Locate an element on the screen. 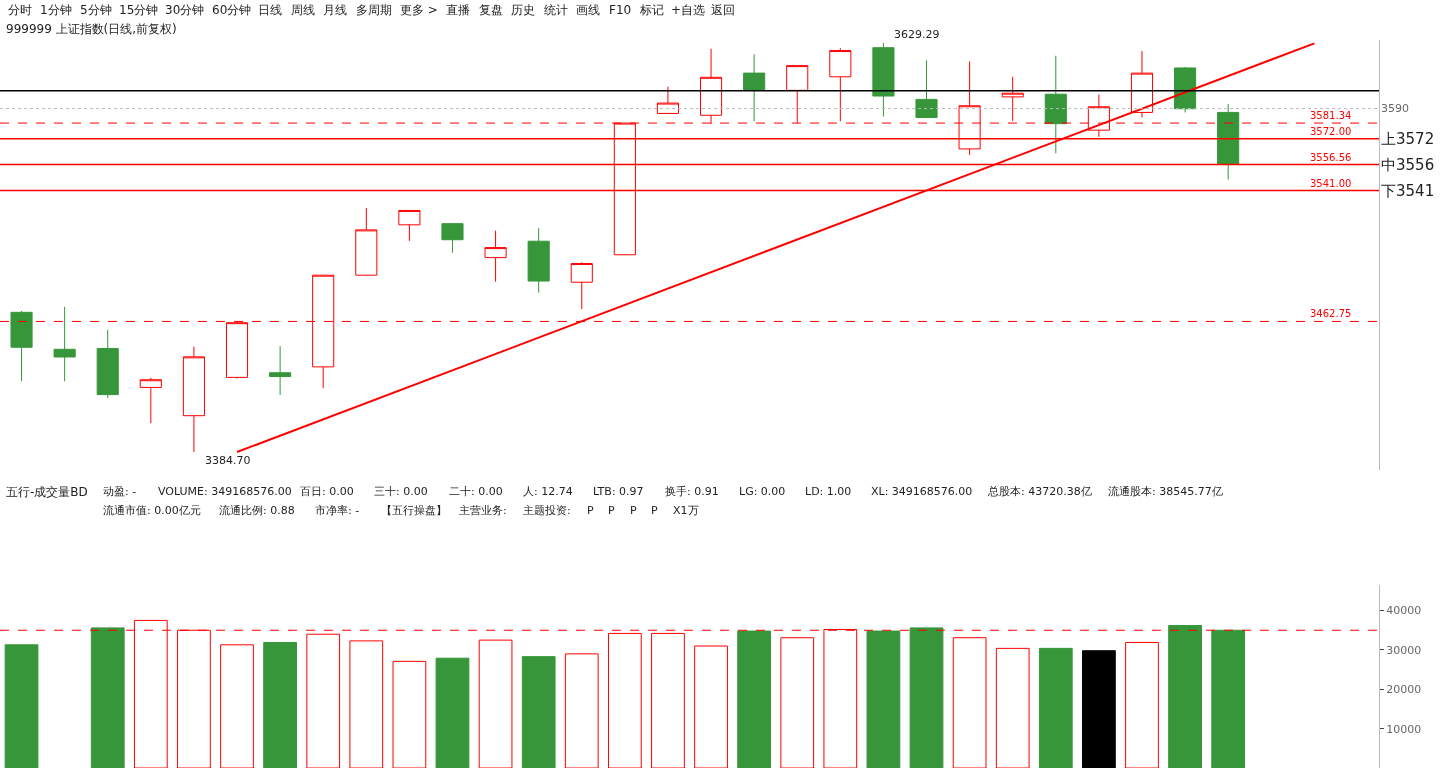 This screenshot has height=782, width=1441. text: 二十: 0.00 is located at coordinates (476, 491).